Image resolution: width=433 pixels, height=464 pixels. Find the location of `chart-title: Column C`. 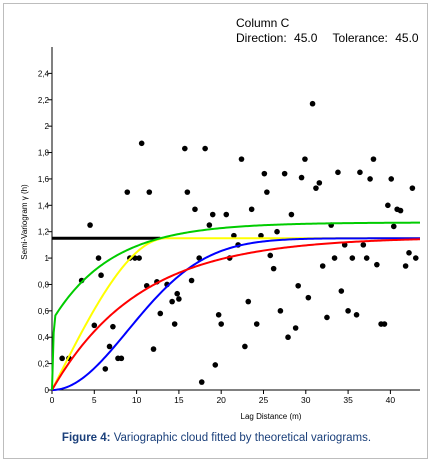

chart-title: Column C is located at coordinates (263, 23).